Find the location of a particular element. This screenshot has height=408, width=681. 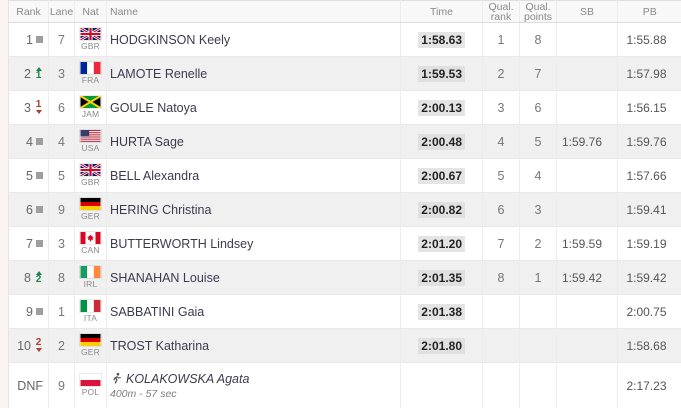

table-row: 9 1 ITA SABBATINI Gaia 2:01.38 2:00.75 is located at coordinates (344, 311).